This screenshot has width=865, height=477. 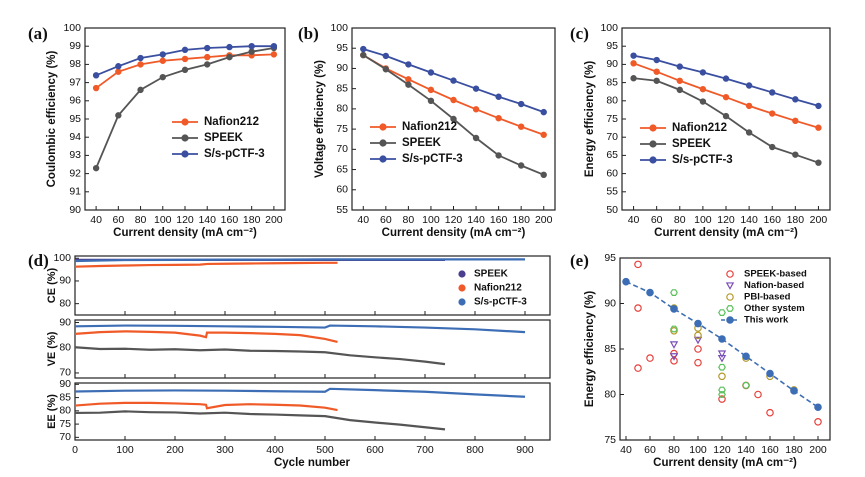 I want to click on x-tick-label: 500, so click(x=325, y=450).